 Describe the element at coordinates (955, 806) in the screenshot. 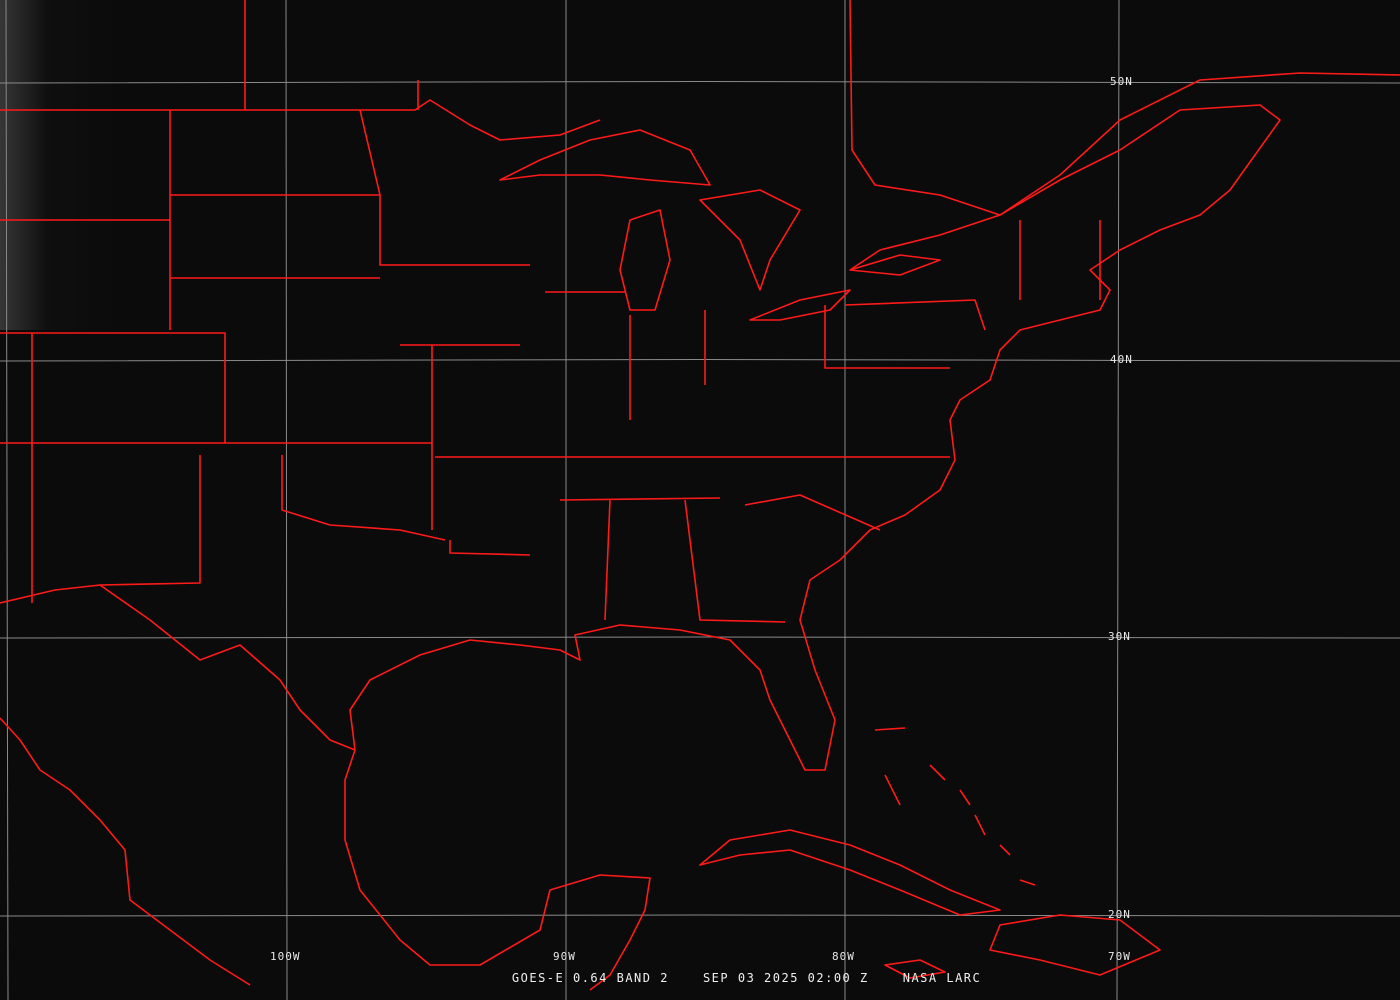

I see `bahamas` at that location.